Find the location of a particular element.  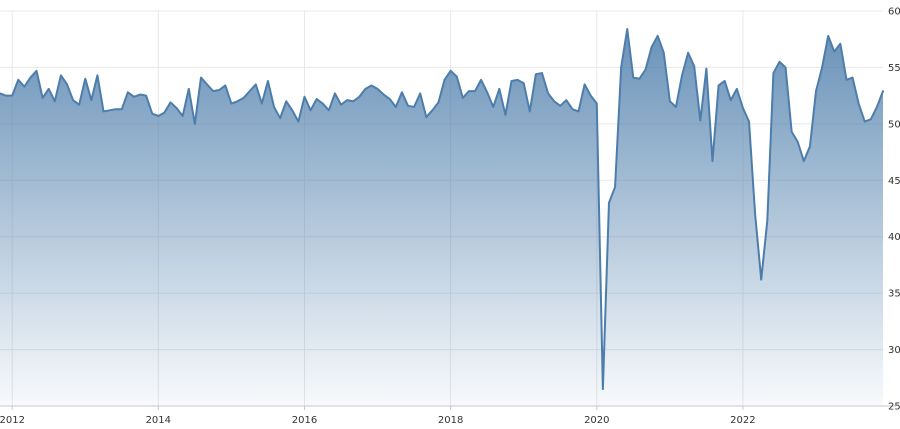

x-axis-tick-label: 2014 is located at coordinates (158, 420).